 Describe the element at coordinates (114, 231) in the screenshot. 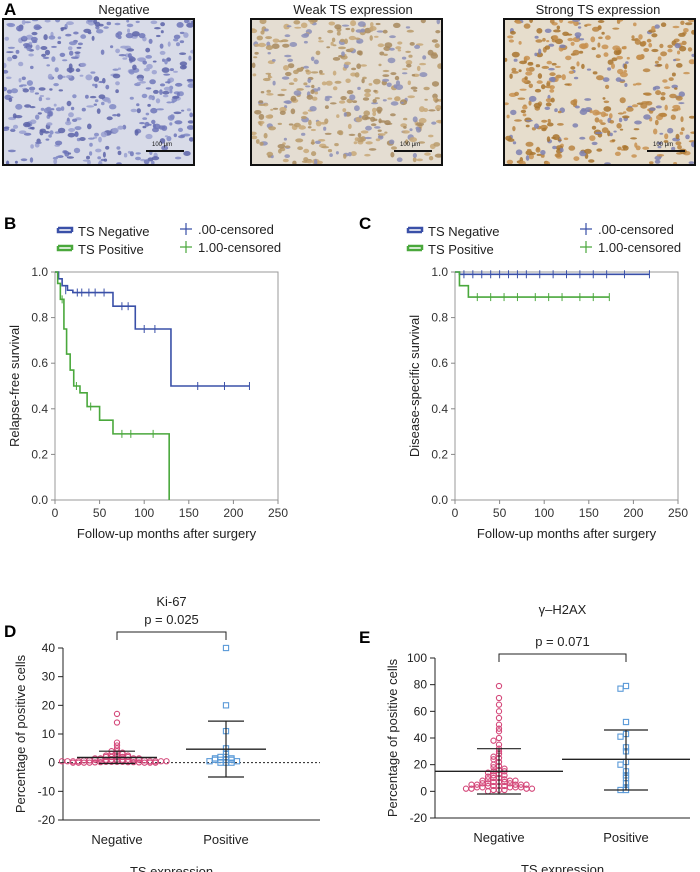

I see `legend-label: TS Negative` at that location.